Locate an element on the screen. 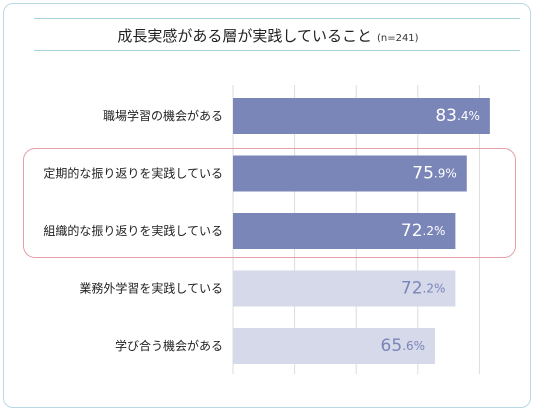 The height and width of the screenshot is (413, 536). value-label: 65.6% is located at coordinates (403, 346).